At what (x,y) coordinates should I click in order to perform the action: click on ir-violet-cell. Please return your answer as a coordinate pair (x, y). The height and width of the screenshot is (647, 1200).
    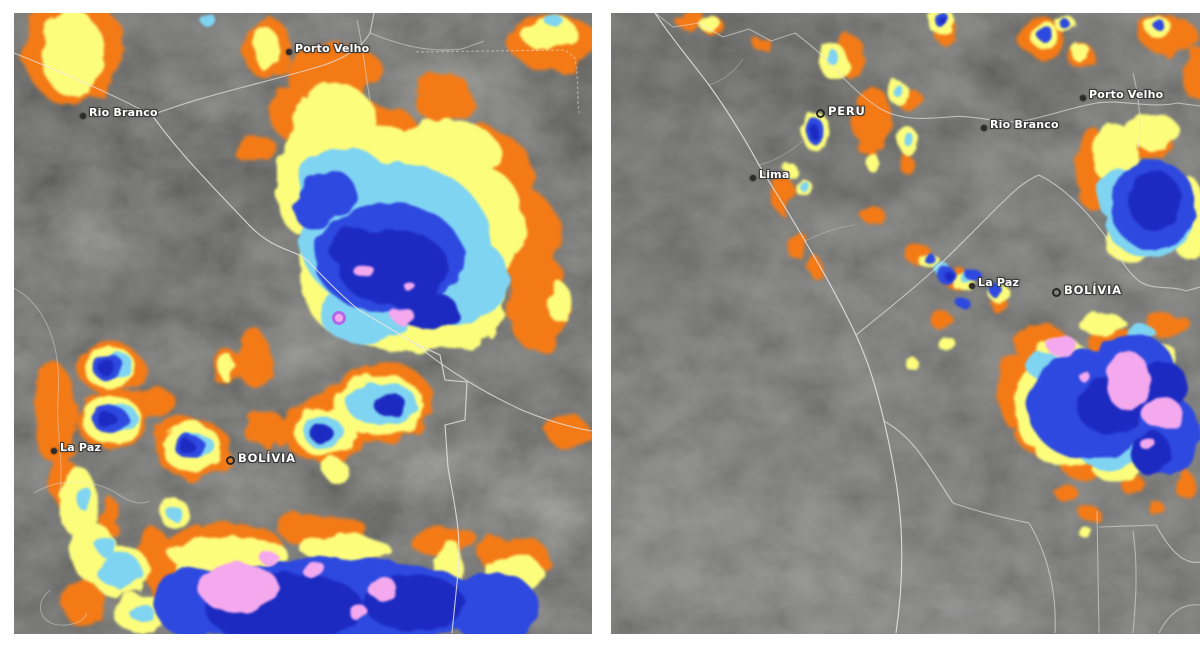
    Looking at the image, I should click on (339, 318).